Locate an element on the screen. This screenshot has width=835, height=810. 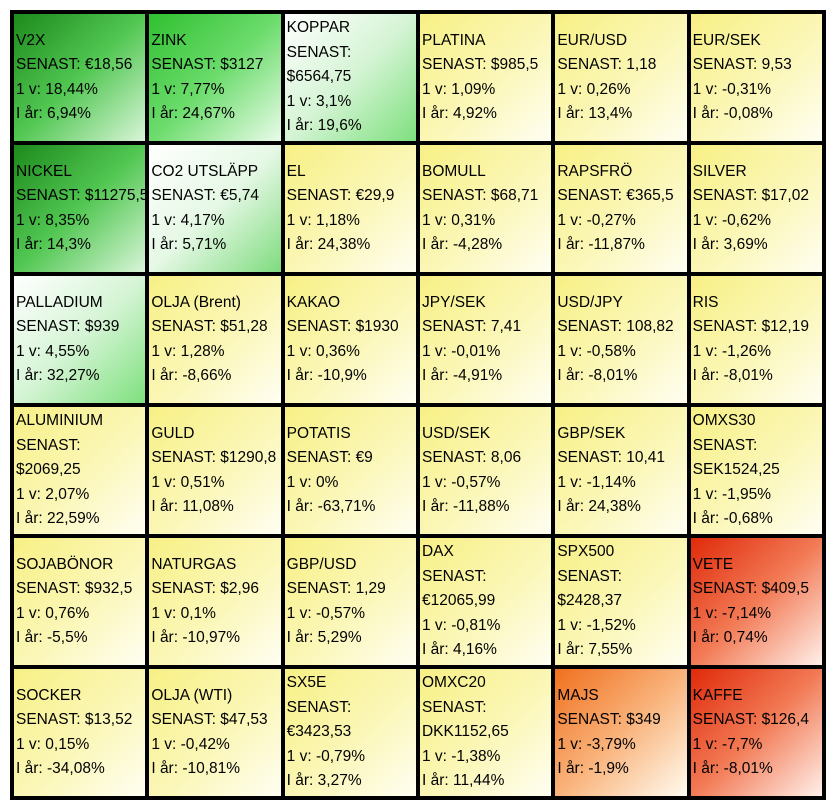
instrument-name: SPX500 is located at coordinates (586, 552).